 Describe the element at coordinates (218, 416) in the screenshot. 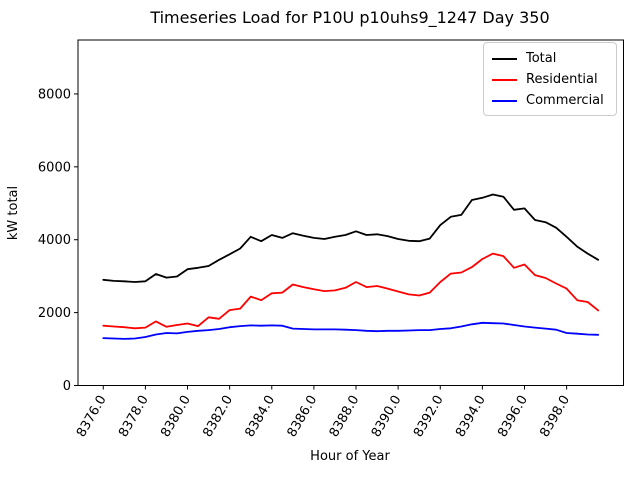

I see `x-tick-label: 8382.0` at that location.